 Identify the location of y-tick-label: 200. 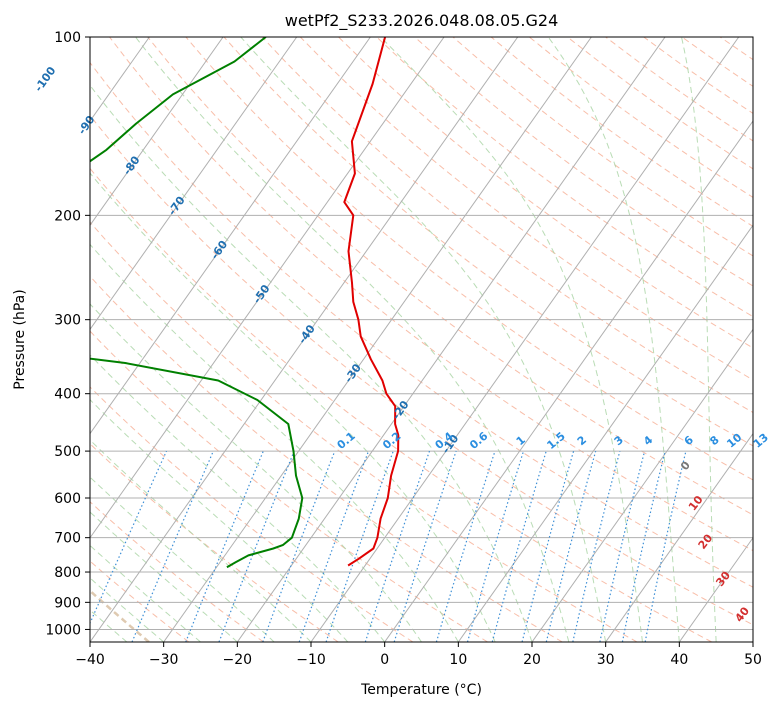
(67, 216).